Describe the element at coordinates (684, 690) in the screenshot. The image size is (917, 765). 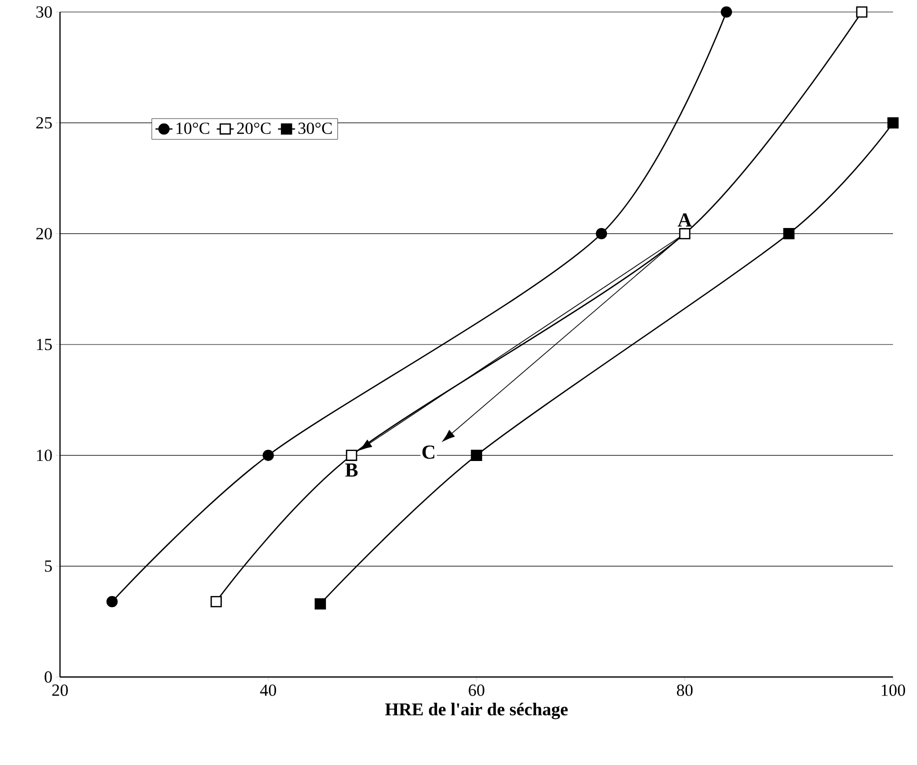
I see `x-tick-label: 80` at that location.